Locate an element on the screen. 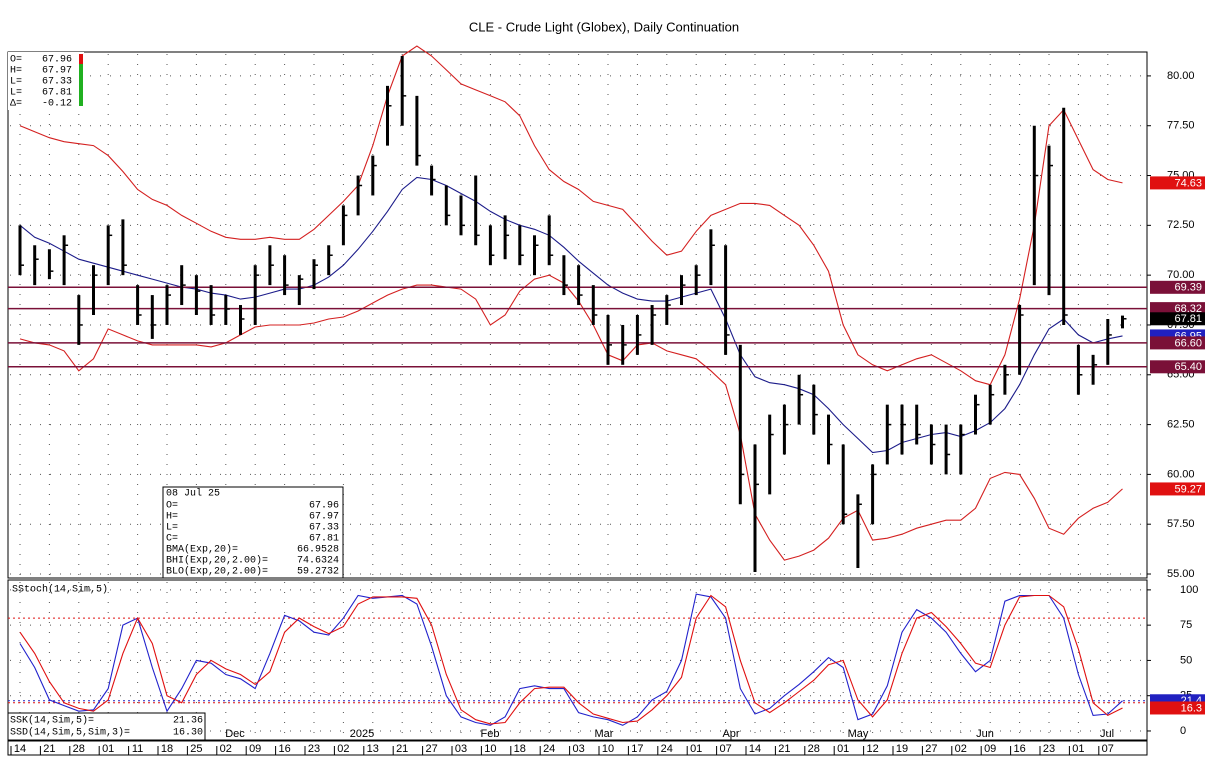 This screenshot has height=762, width=1207. quote-bar-red is located at coordinates (81, 59).